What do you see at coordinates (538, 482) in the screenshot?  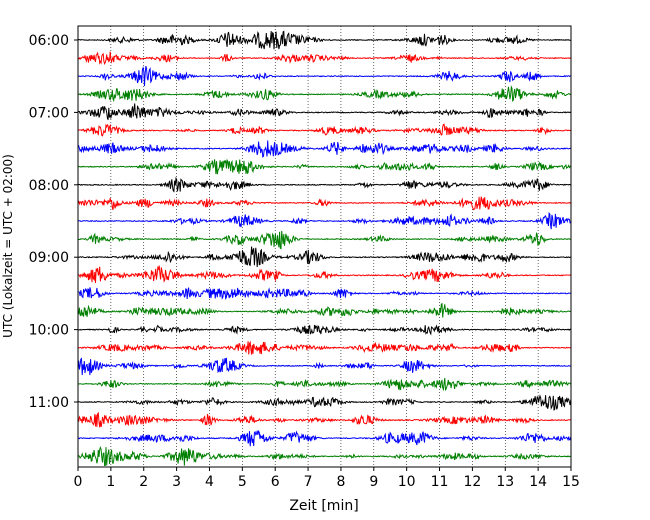 I see `x-tick-label: 14` at bounding box center [538, 482].